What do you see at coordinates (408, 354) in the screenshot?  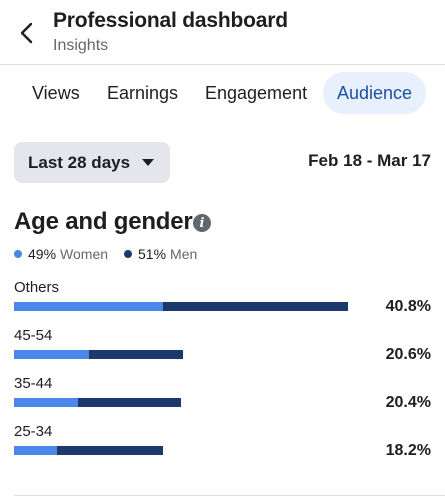 I see `age-row-percent: 20.6%` at bounding box center [408, 354].